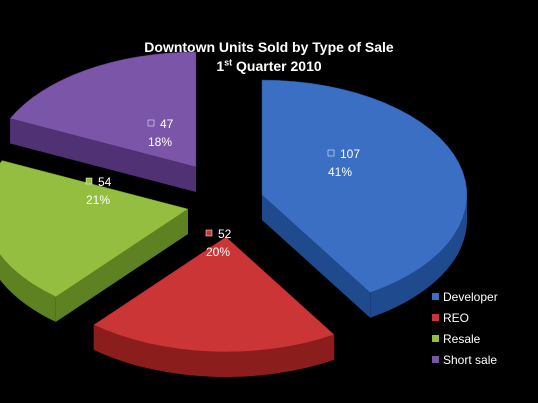  What do you see at coordinates (167, 124) in the screenshot?
I see `data-label-value: 47` at bounding box center [167, 124].